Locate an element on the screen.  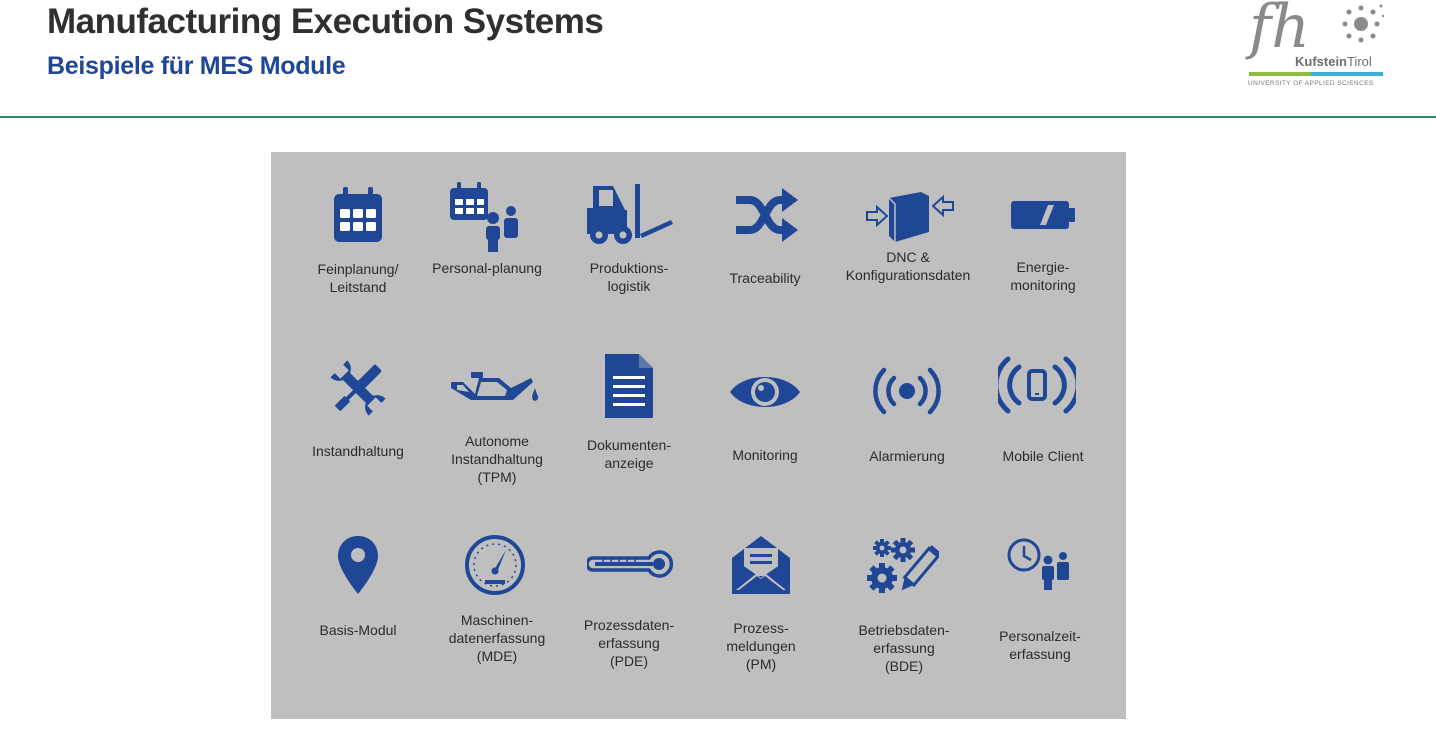
module-label: Betriebsdaten- erfassung (BDE) is located at coordinates (904, 648).